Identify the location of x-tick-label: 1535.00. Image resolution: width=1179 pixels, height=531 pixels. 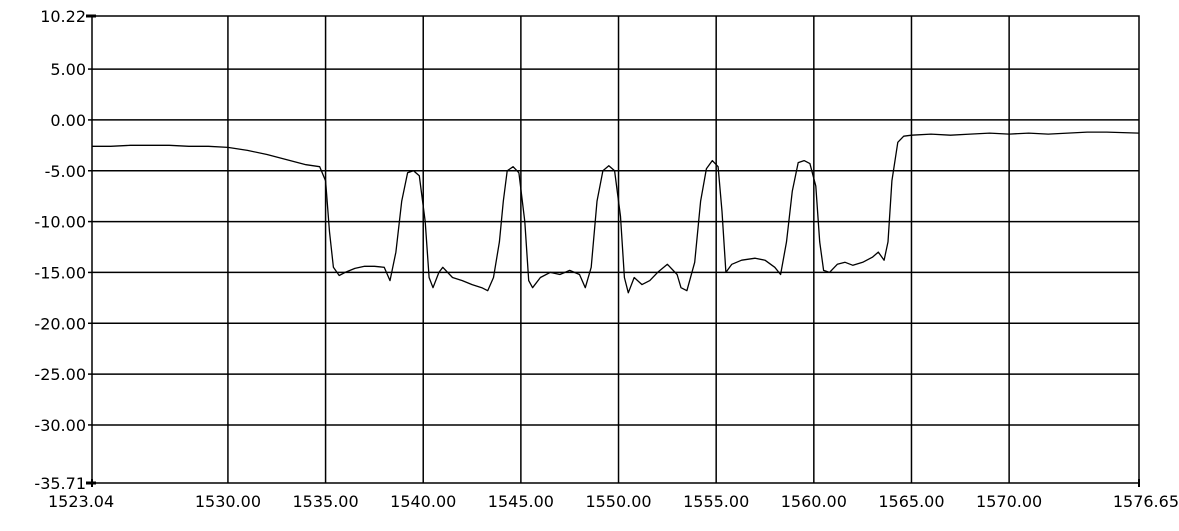
(325, 501).